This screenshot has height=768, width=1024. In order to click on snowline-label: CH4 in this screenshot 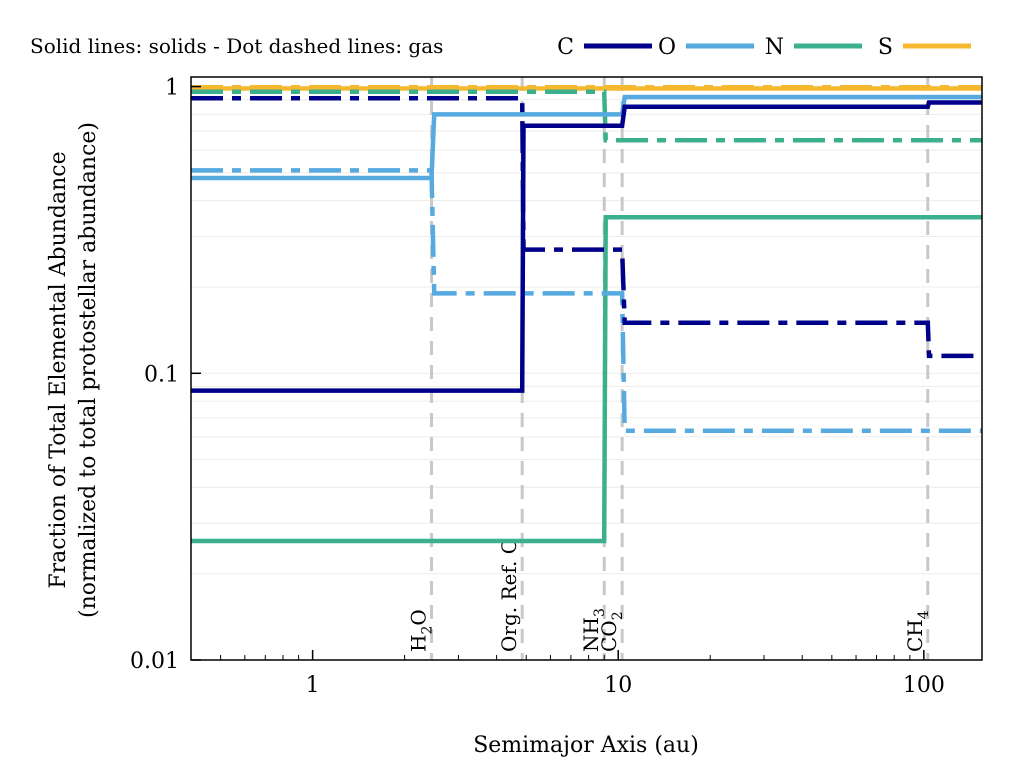, I will do `click(917, 631)`.